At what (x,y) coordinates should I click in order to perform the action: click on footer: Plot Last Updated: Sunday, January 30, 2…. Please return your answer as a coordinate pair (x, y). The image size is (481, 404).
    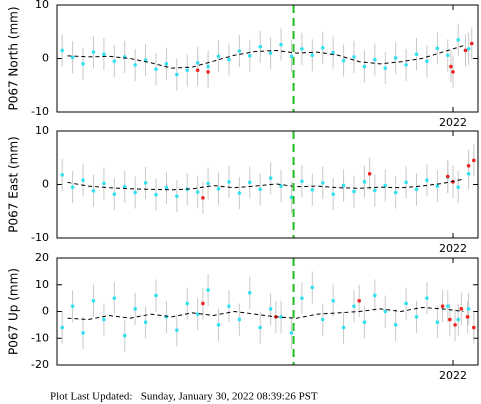
    Looking at the image, I should click on (184, 397).